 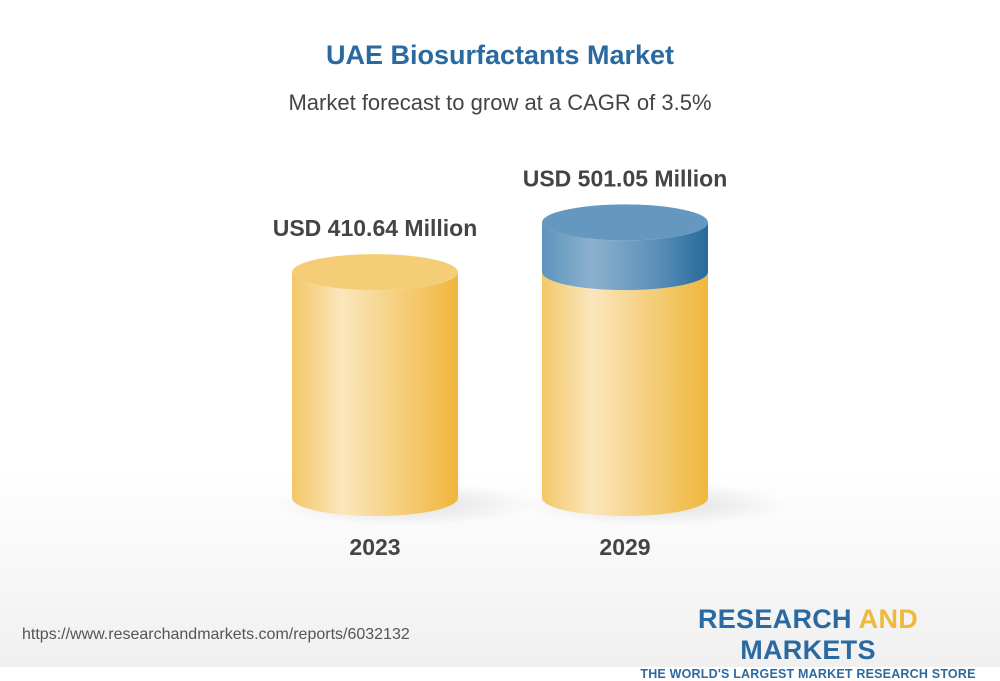 What do you see at coordinates (888, 619) in the screenshot?
I see `logo-text-and: AND` at bounding box center [888, 619].